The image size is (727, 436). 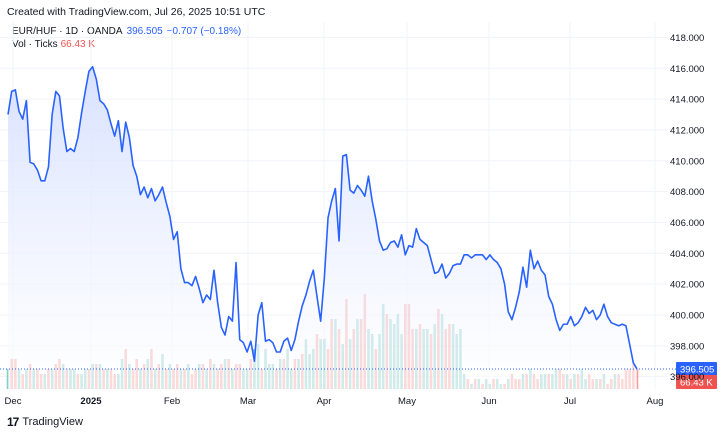 What do you see at coordinates (78, 44) in the screenshot?
I see `volume-value: 66.43 K` at bounding box center [78, 44].